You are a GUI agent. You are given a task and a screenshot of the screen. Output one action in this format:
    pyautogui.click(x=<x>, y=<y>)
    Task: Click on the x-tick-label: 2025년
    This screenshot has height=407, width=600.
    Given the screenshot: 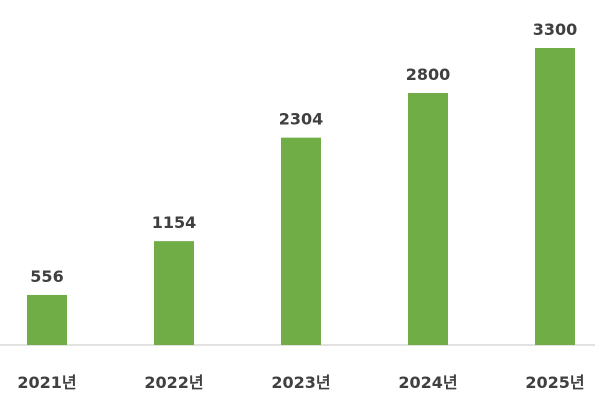 What is the action you would take?
    pyautogui.click(x=554, y=382)
    